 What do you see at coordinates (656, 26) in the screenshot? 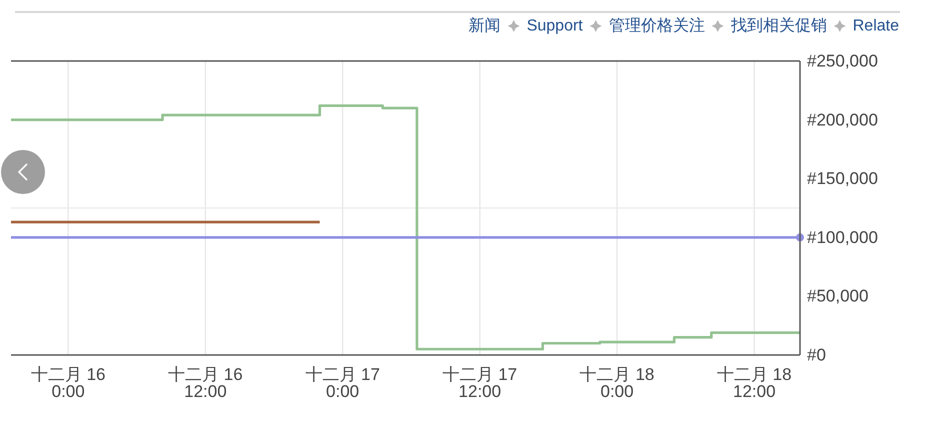
I see `annotation: 管理价格关注` at bounding box center [656, 26].